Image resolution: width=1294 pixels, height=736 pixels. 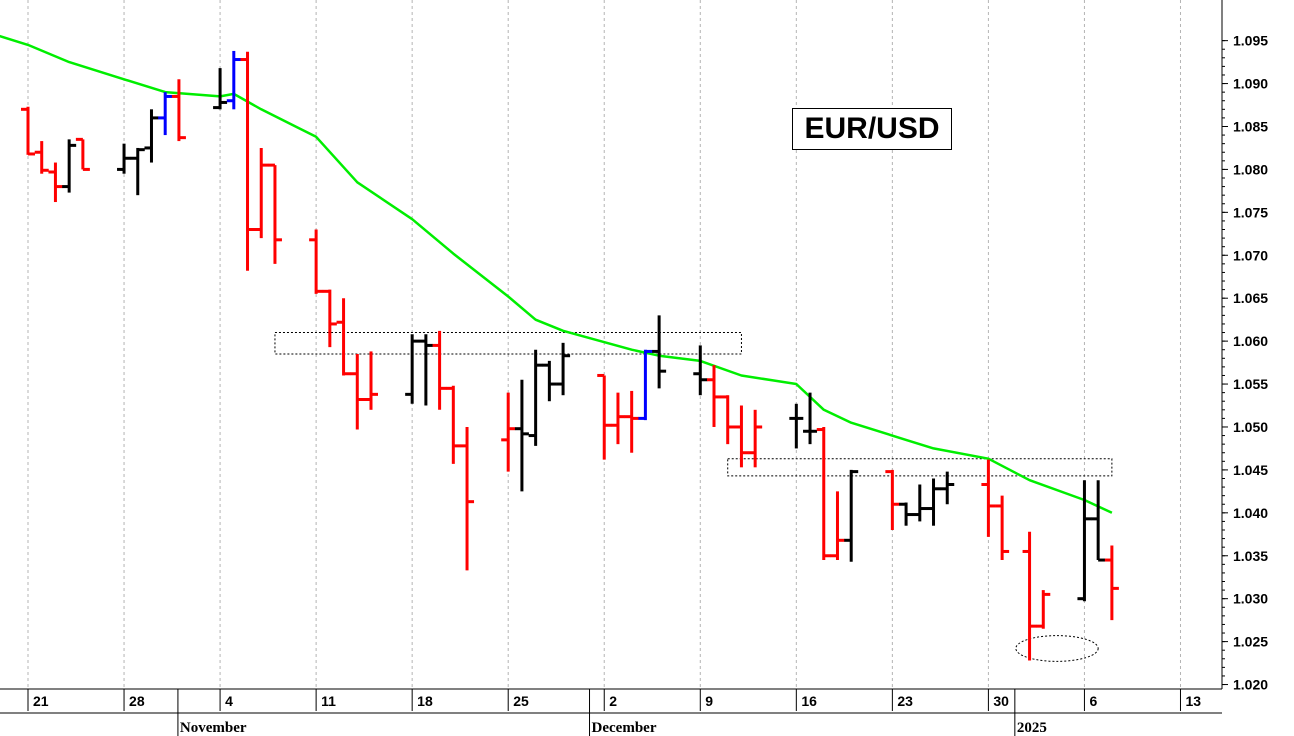 I want to click on y-tick-label: 1.055, so click(x=1250, y=384).